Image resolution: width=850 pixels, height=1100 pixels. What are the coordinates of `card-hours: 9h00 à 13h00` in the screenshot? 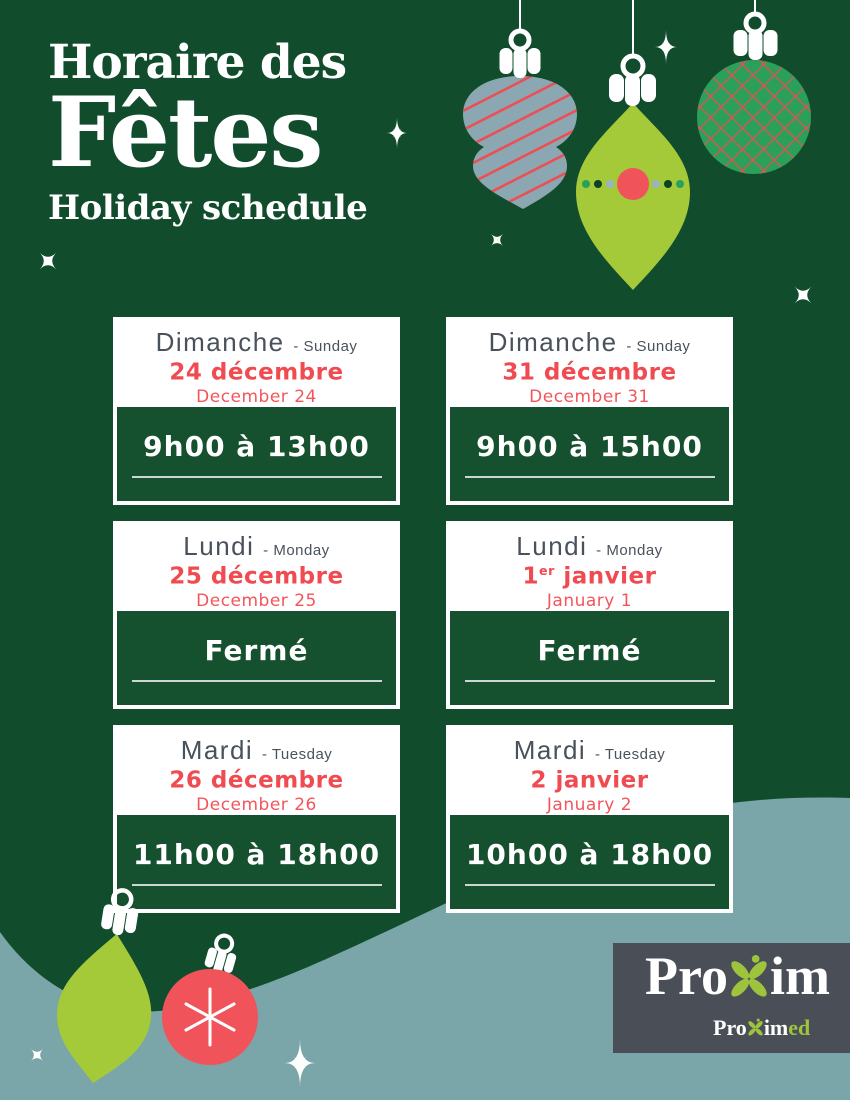 It's located at (256, 446).